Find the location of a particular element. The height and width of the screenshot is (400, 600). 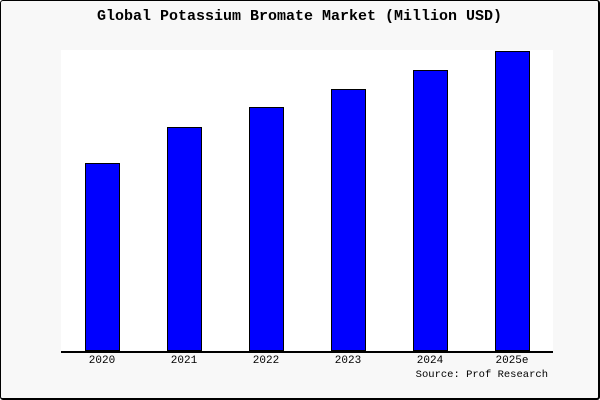

x-tick-label-2022: 2022 is located at coordinates (266, 361).